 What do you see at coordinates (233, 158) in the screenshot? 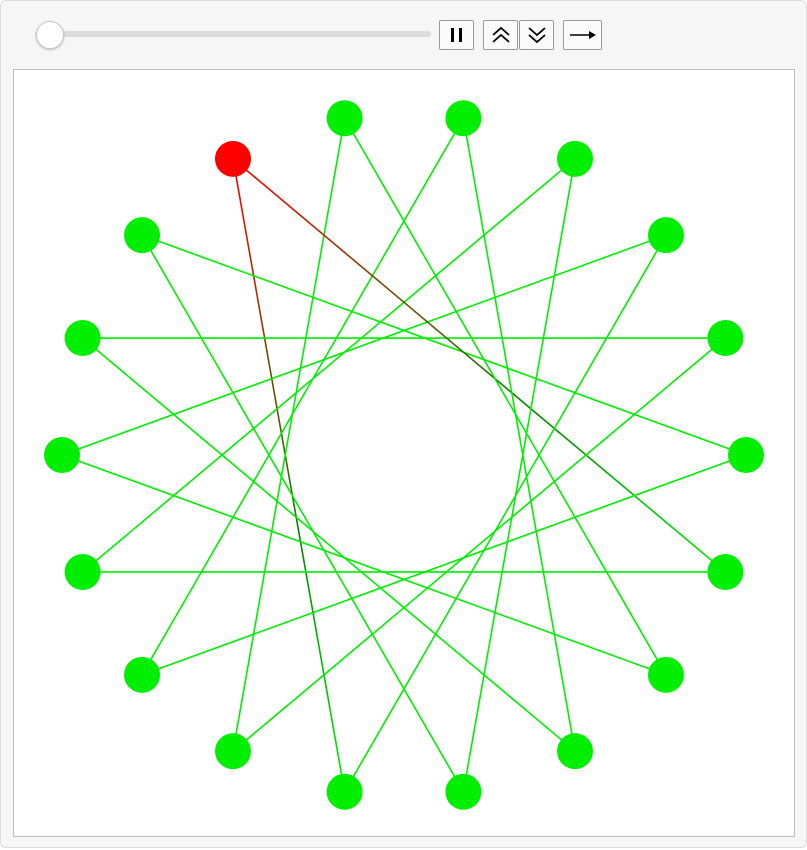
I see `active-point` at bounding box center [233, 158].